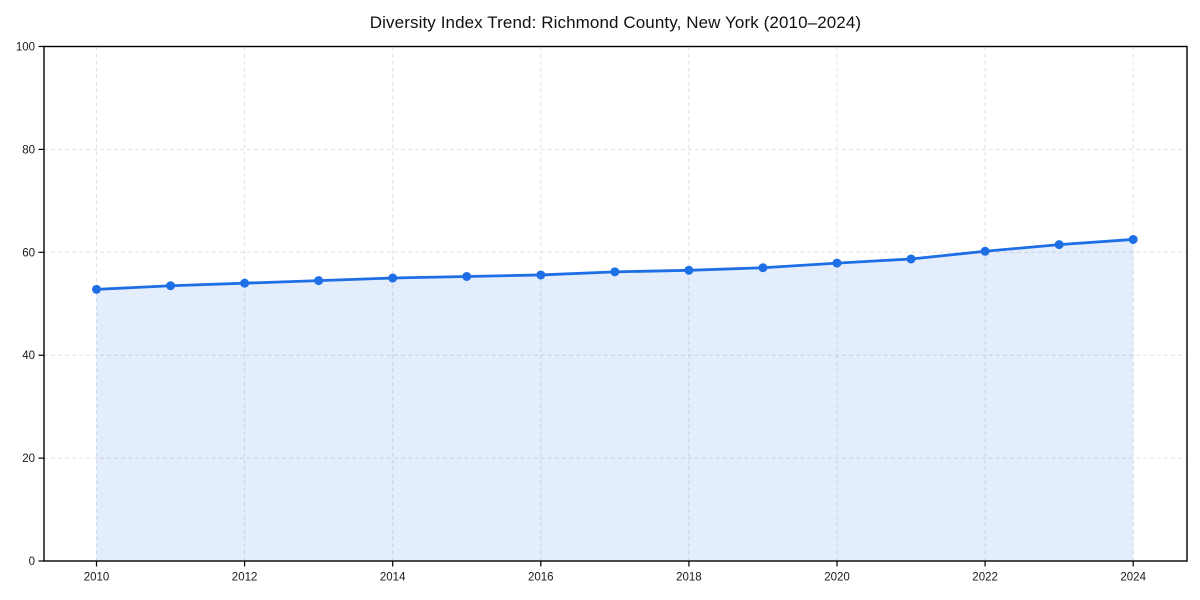 The height and width of the screenshot is (600, 1200). Describe the element at coordinates (25, 48) in the screenshot. I see `y-axis-tick-label: 100` at that location.